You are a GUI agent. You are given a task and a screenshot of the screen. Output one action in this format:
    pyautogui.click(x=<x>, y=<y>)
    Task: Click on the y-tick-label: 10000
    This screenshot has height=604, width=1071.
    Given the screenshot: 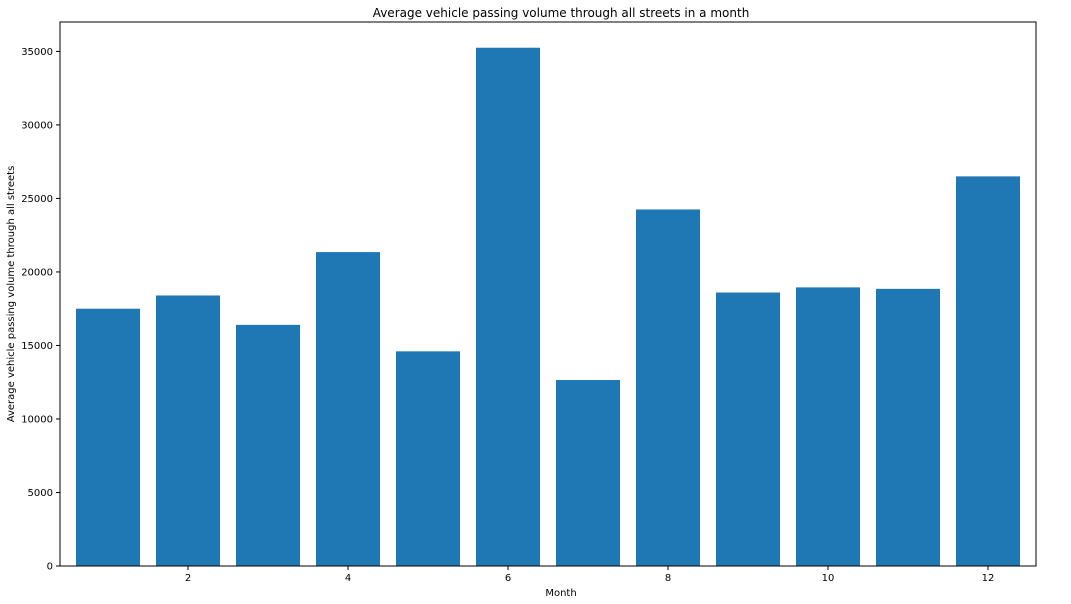 What is the action you would take?
    pyautogui.click(x=37, y=419)
    